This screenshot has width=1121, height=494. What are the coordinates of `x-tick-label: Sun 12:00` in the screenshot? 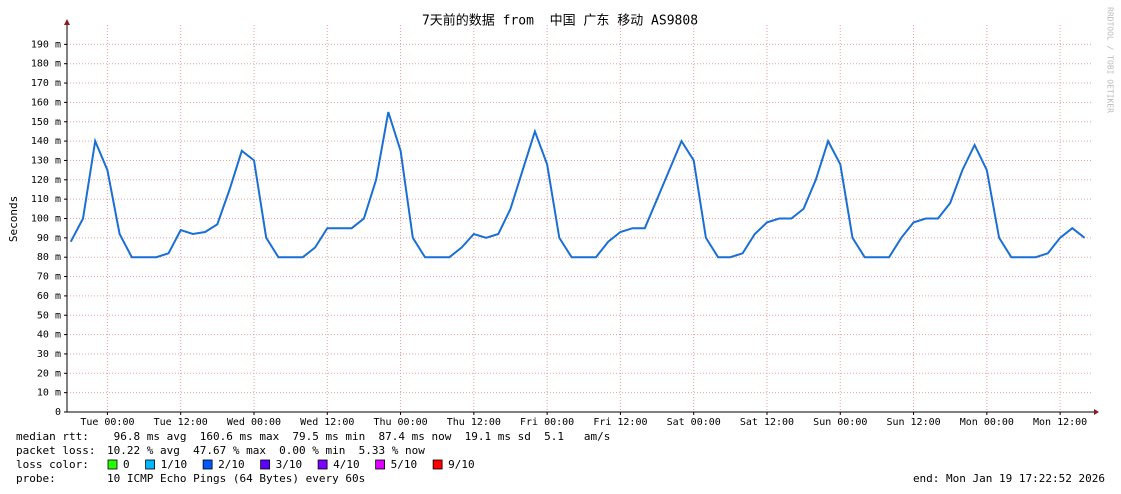 It's located at (913, 422).